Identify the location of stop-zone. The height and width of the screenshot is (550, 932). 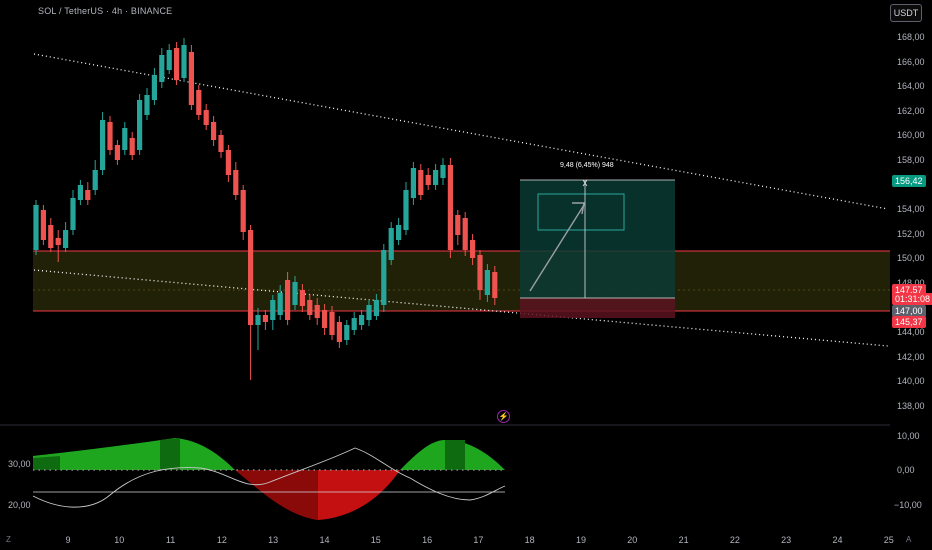
(597, 308).